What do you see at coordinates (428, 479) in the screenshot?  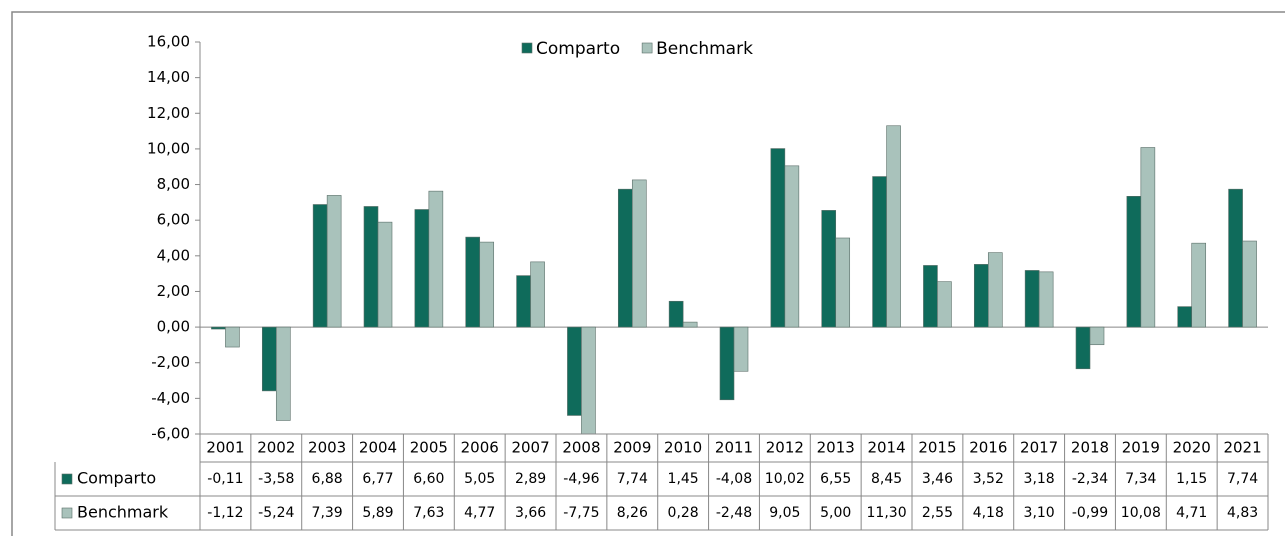 I see `table-value: 6,60` at bounding box center [428, 479].